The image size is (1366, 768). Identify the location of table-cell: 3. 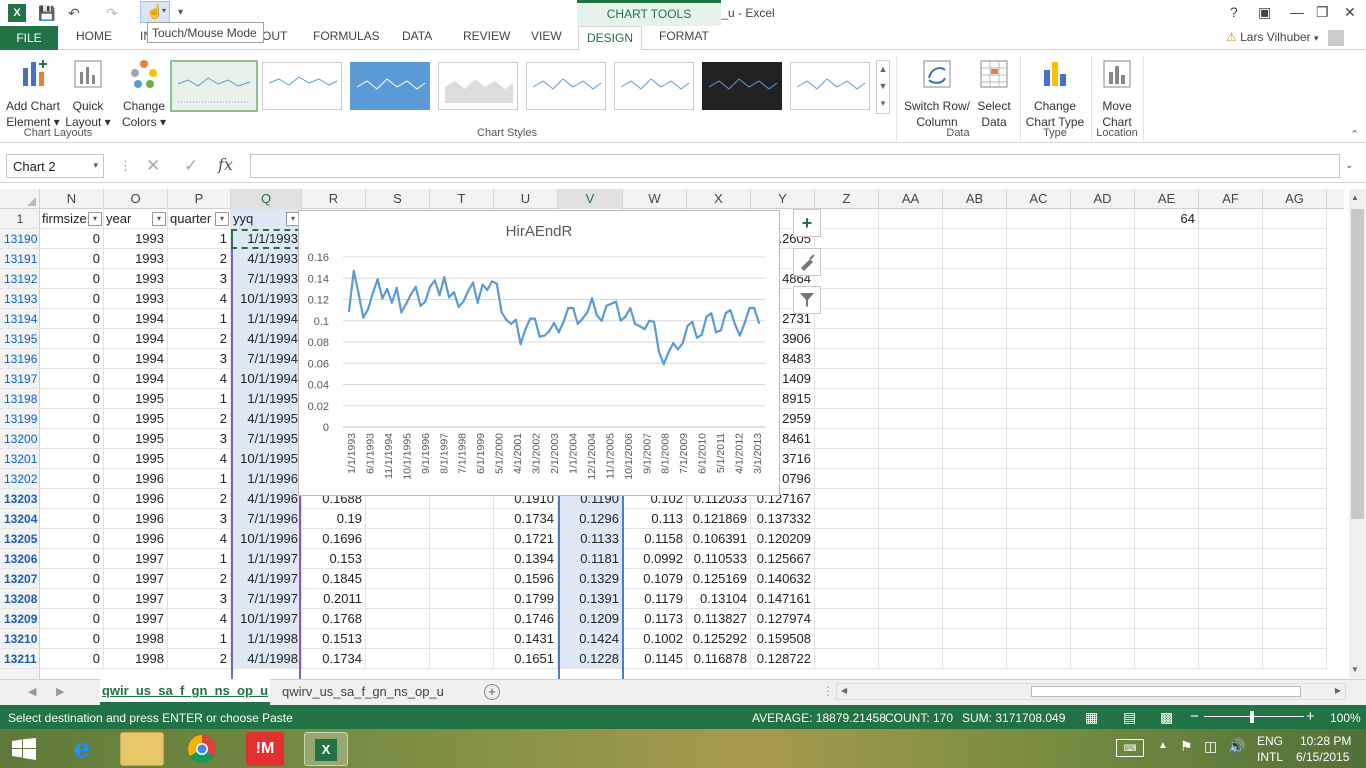
(199, 359).